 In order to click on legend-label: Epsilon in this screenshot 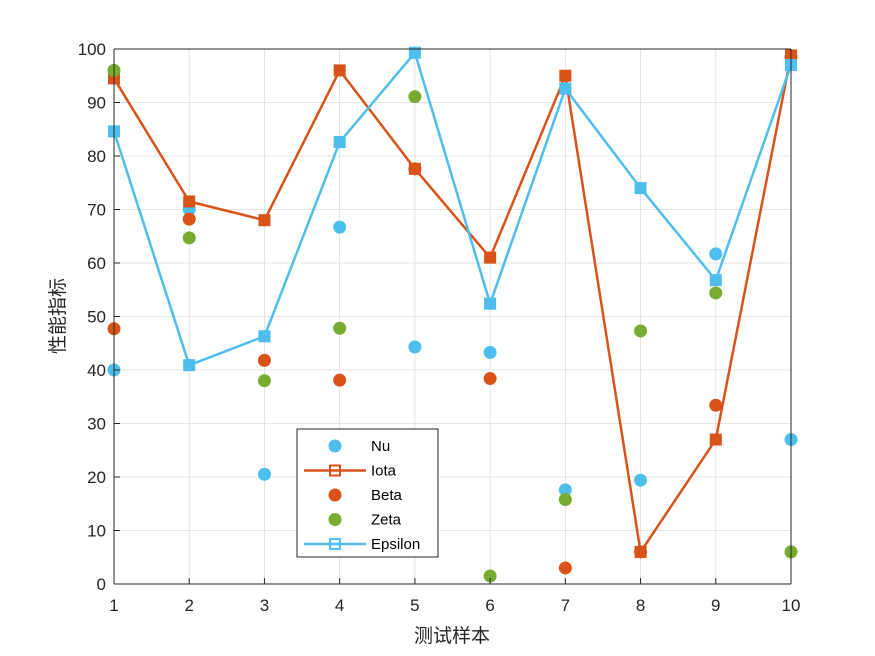, I will do `click(395, 544)`.